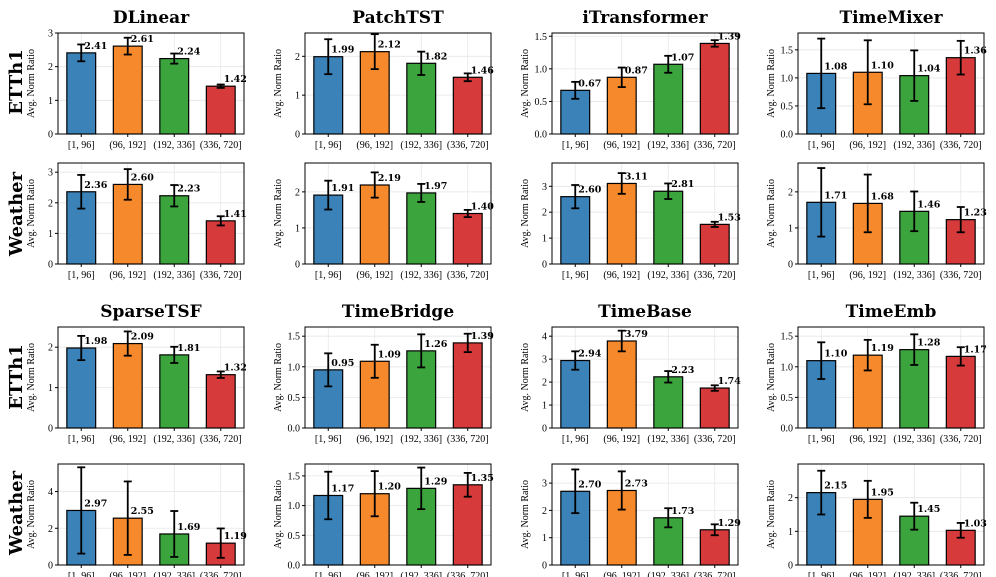 Image resolution: width=996 pixels, height=577 pixels. Describe the element at coordinates (389, 45) in the screenshot. I see `data-label: 2.12` at that location.